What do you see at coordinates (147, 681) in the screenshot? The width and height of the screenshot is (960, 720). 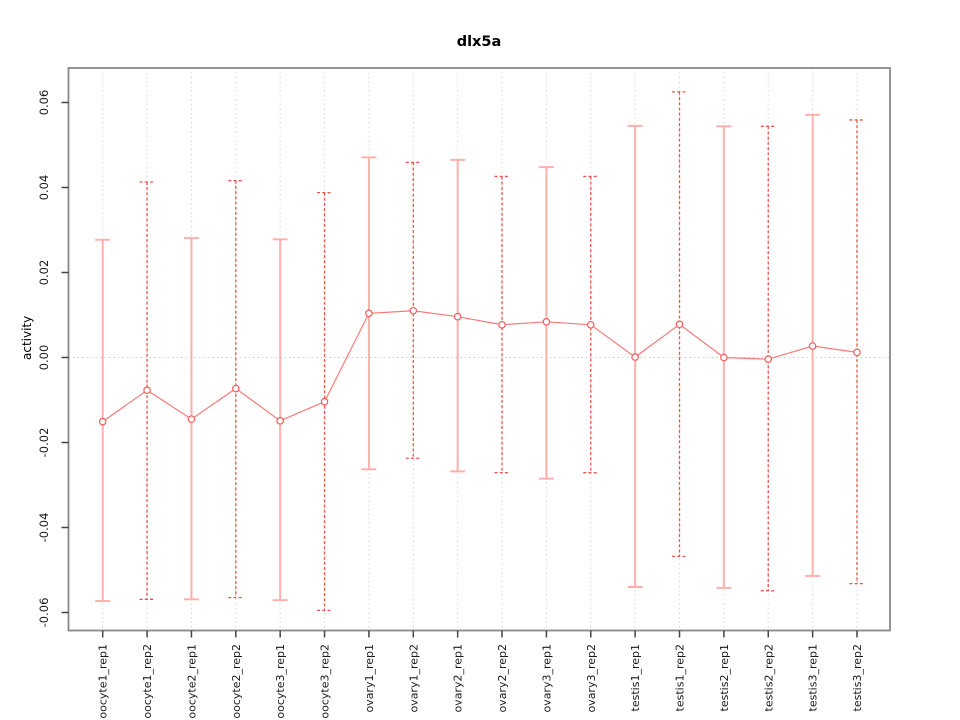 I see `x-tick-label: oocyte1_rep2` at bounding box center [147, 681].